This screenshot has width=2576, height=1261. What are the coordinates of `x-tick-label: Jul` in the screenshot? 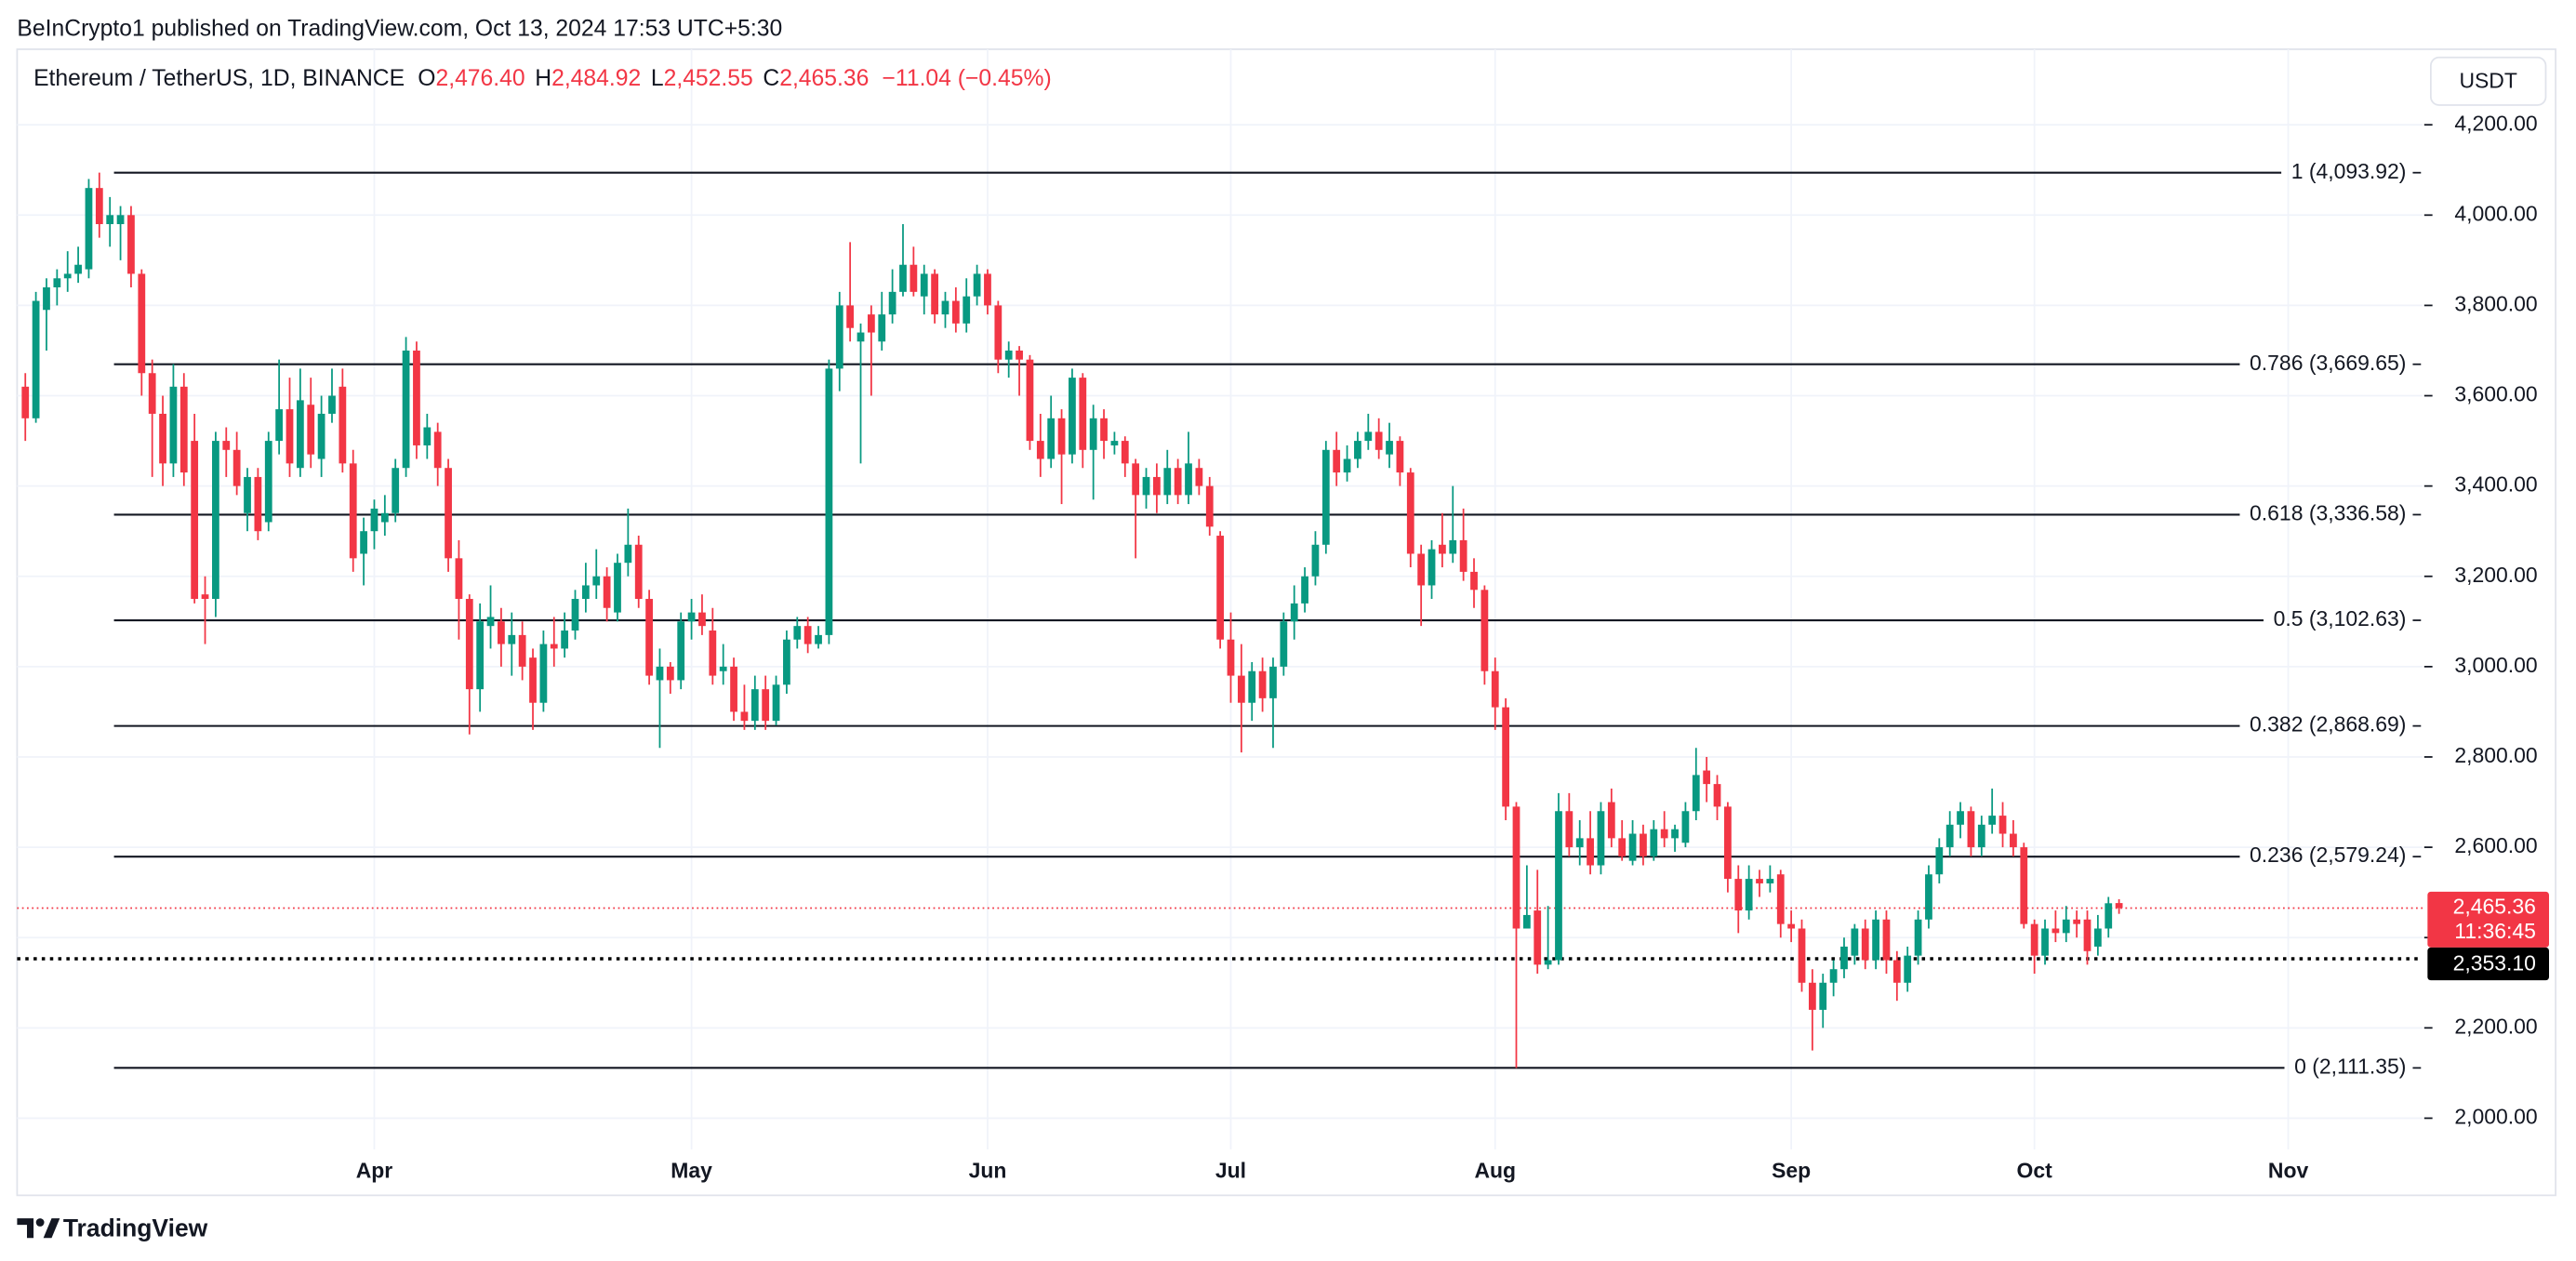 It's located at (1230, 1171).